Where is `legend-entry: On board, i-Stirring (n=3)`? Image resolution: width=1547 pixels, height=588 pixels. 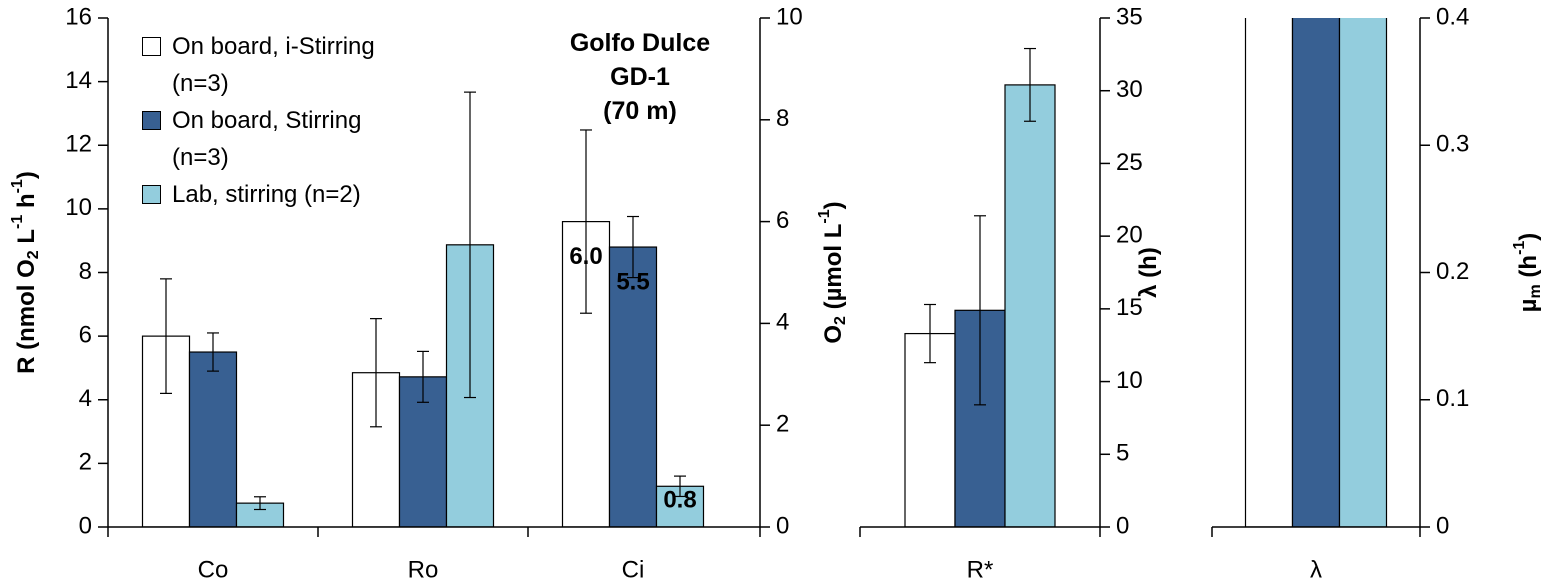
legend-entry: On board, i-Stirring (n=3) is located at coordinates (269, 65).